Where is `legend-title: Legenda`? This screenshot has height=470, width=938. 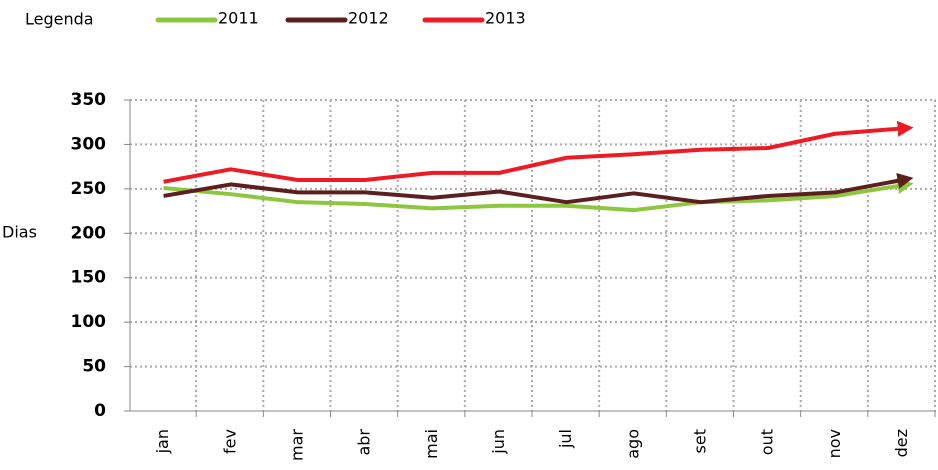
legend-title: Legenda is located at coordinates (59, 19).